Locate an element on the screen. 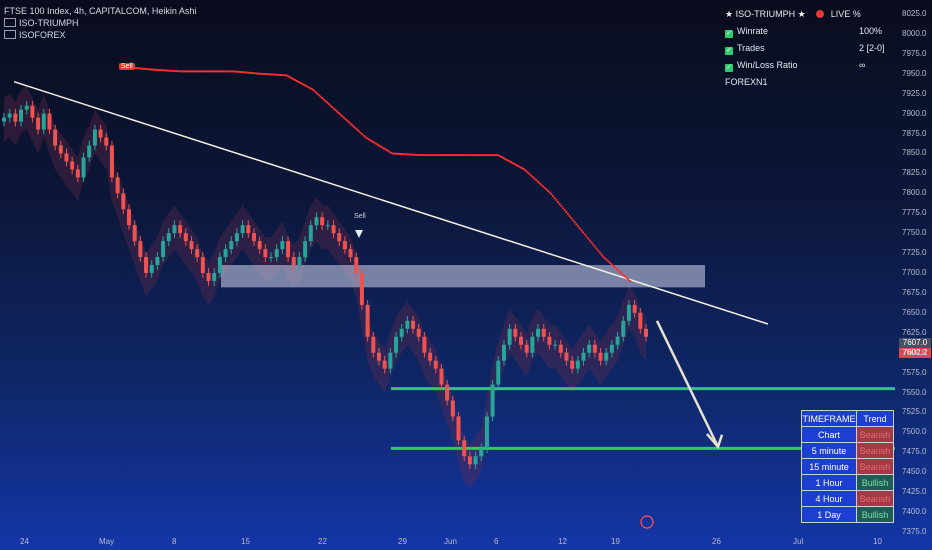 The width and height of the screenshot is (932, 550). trend-cell: Bearish is located at coordinates (875, 434).